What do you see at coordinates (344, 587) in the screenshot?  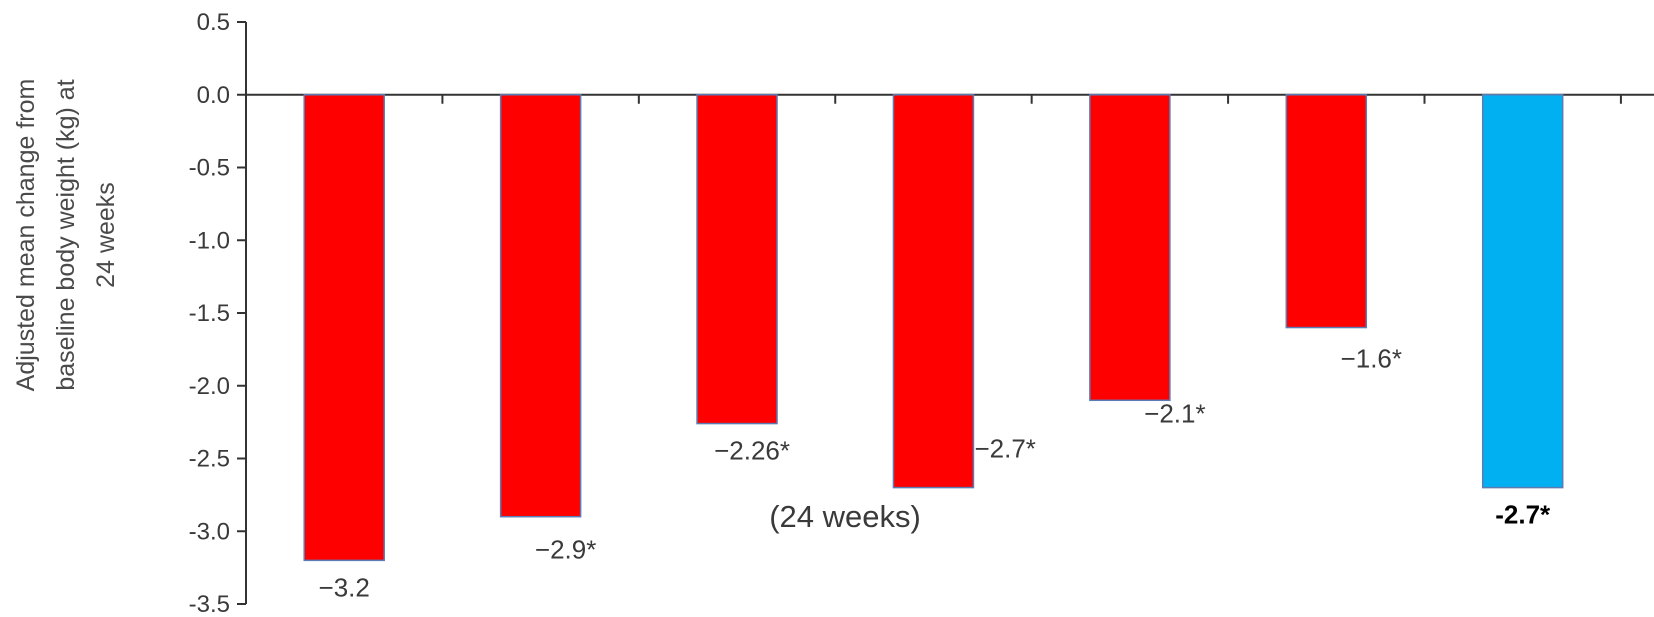 I see `data-label: −3.2` at bounding box center [344, 587].